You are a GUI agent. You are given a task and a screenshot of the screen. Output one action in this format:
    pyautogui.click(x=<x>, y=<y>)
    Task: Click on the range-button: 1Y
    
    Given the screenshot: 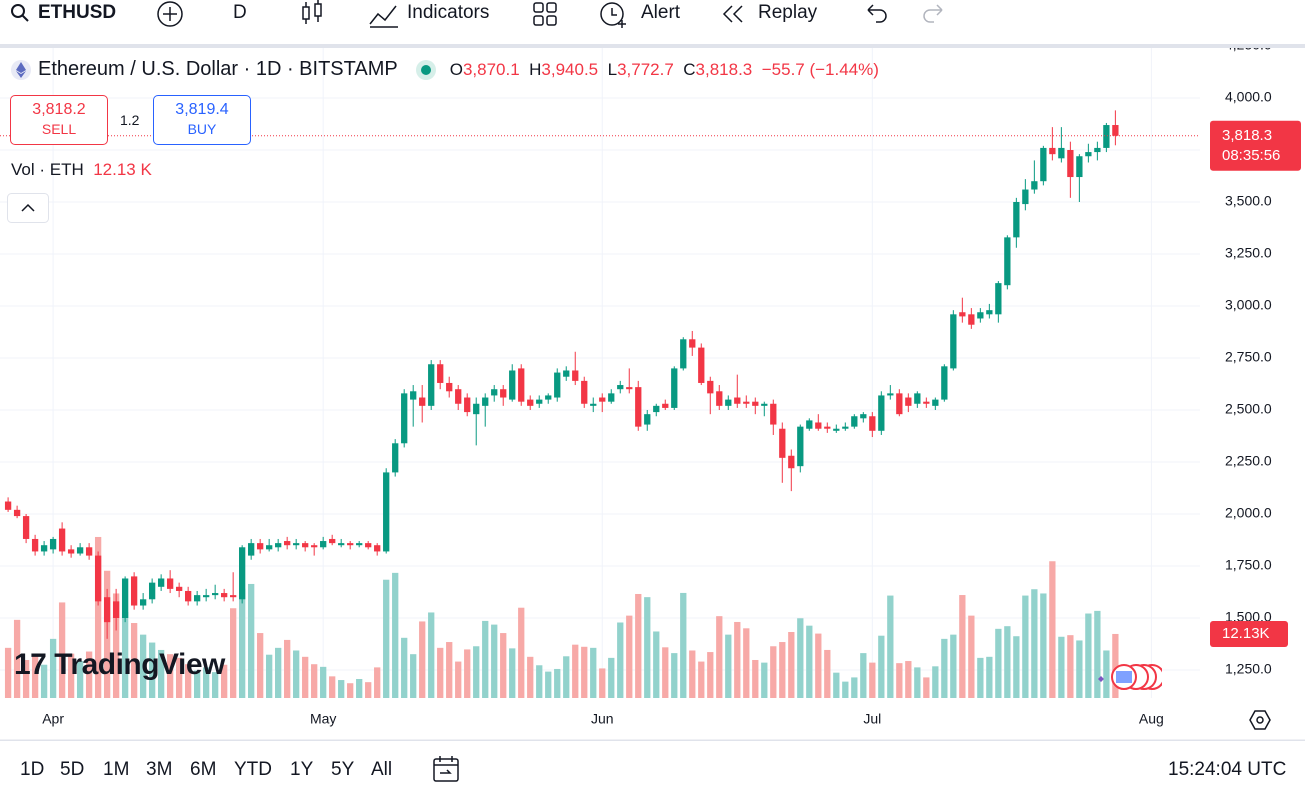 What is the action you would take?
    pyautogui.click(x=302, y=769)
    